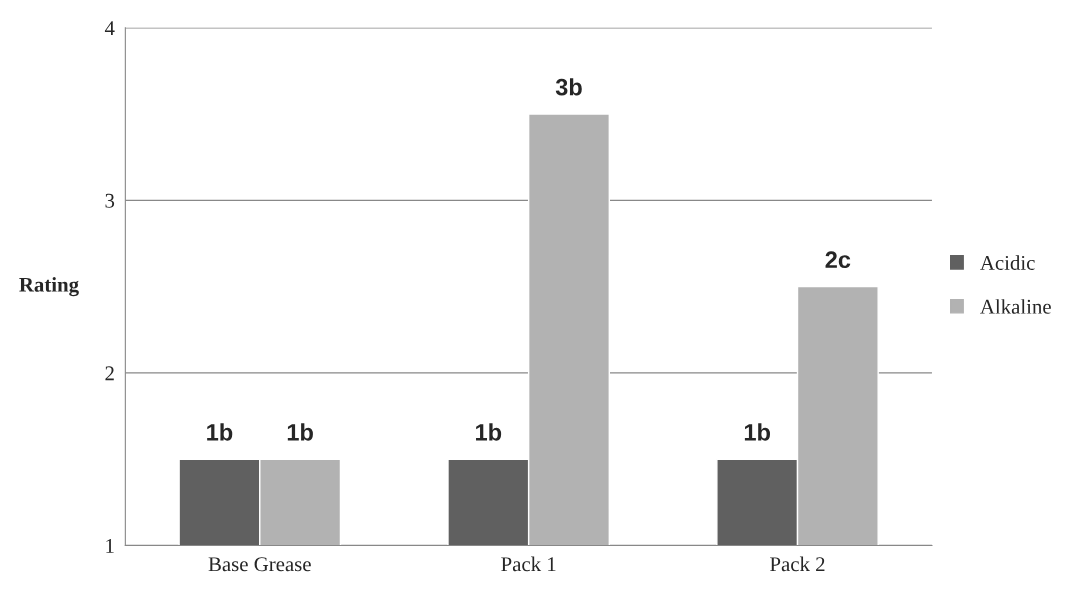 The height and width of the screenshot is (591, 1090). I want to click on data-label: 3b, so click(568, 87).